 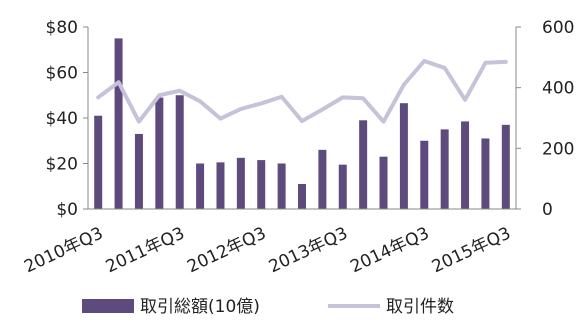 What do you see at coordinates (547, 210) in the screenshot?
I see `y-right-tick-label-0: 0` at bounding box center [547, 210].